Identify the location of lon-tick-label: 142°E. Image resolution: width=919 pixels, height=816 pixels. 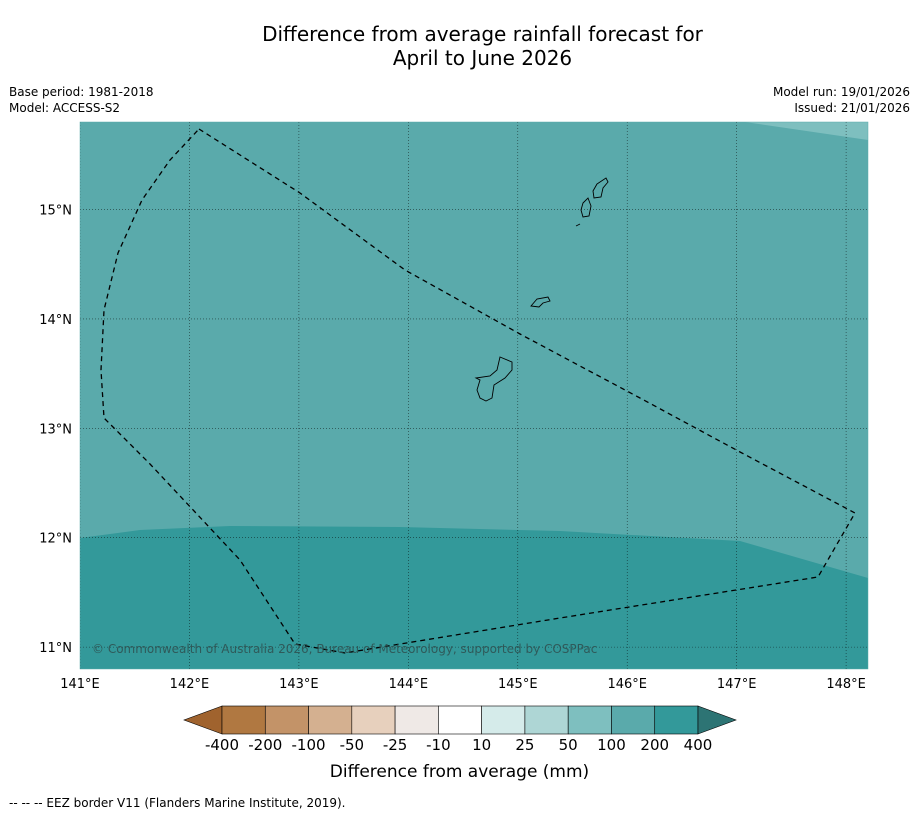
(190, 684).